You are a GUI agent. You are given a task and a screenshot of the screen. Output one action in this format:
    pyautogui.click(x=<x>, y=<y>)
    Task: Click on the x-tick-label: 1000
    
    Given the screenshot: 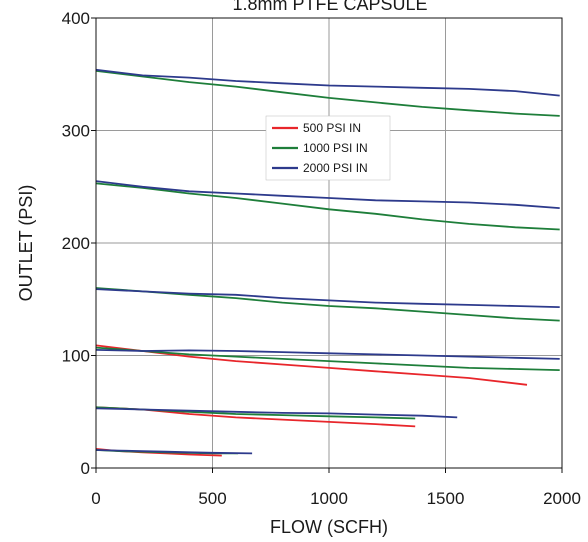 What is the action you would take?
    pyautogui.click(x=329, y=498)
    